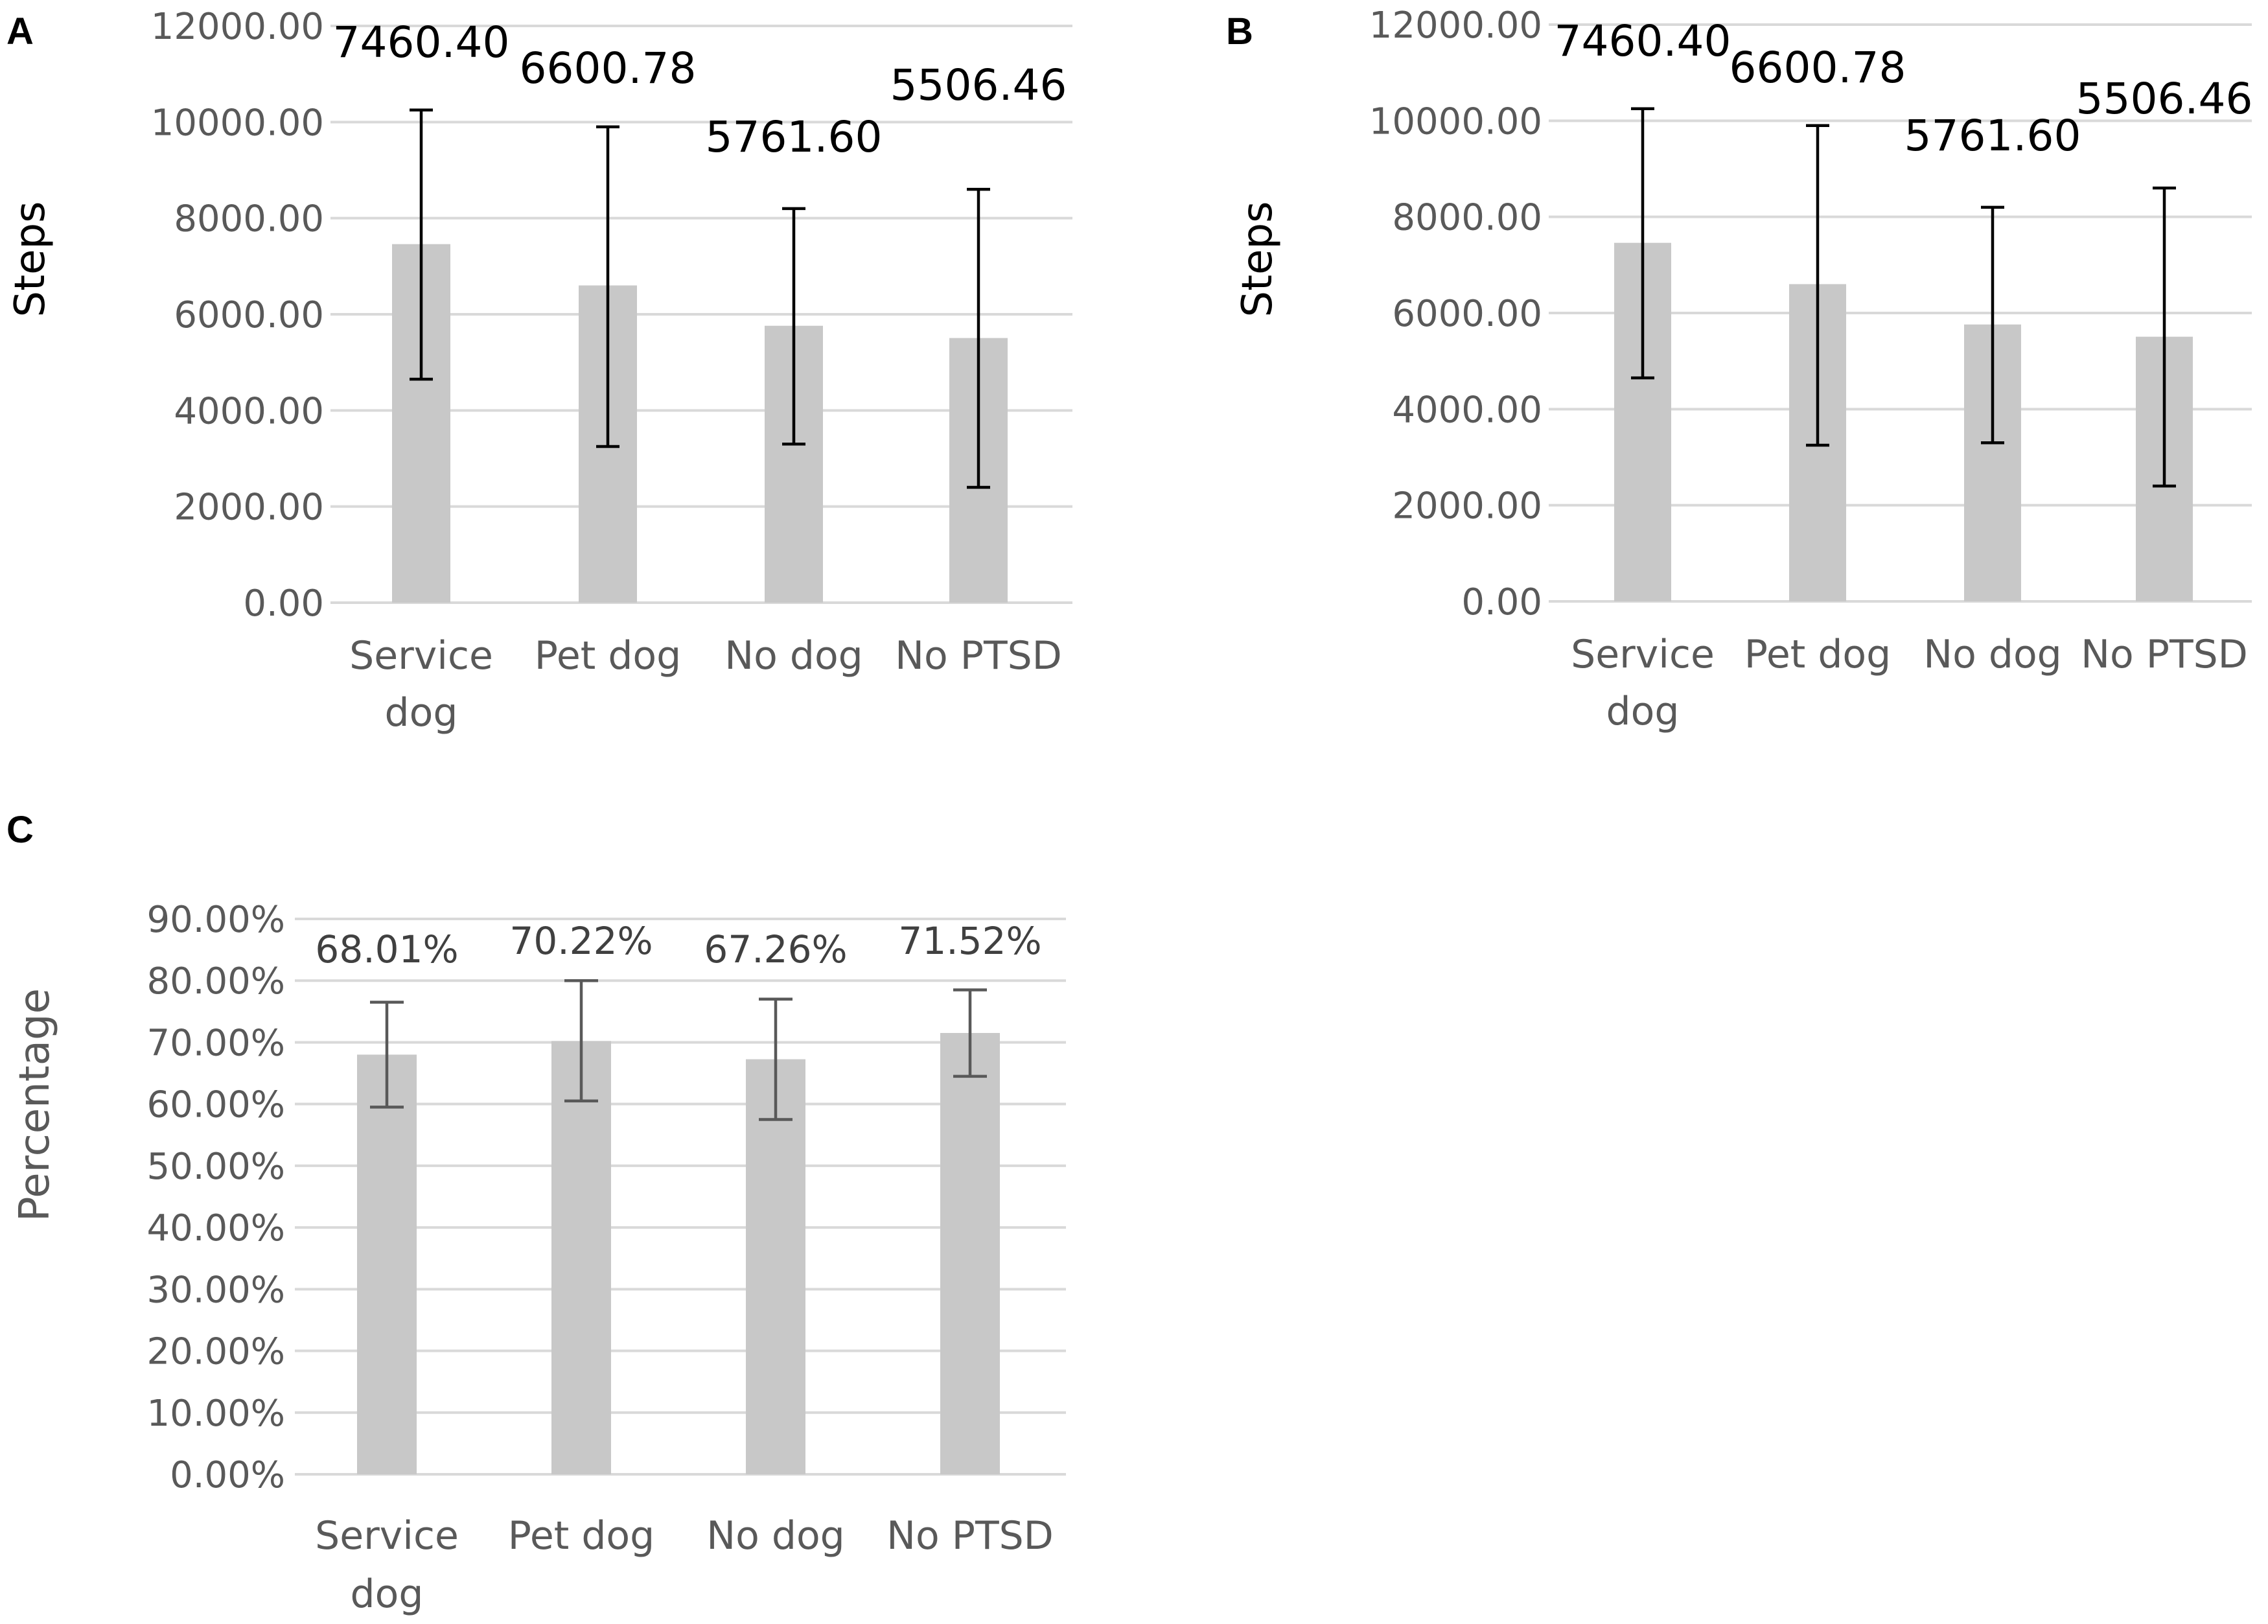 The width and height of the screenshot is (2268, 1624). What do you see at coordinates (20, 31) in the screenshot?
I see `panel-label-a: A` at bounding box center [20, 31].